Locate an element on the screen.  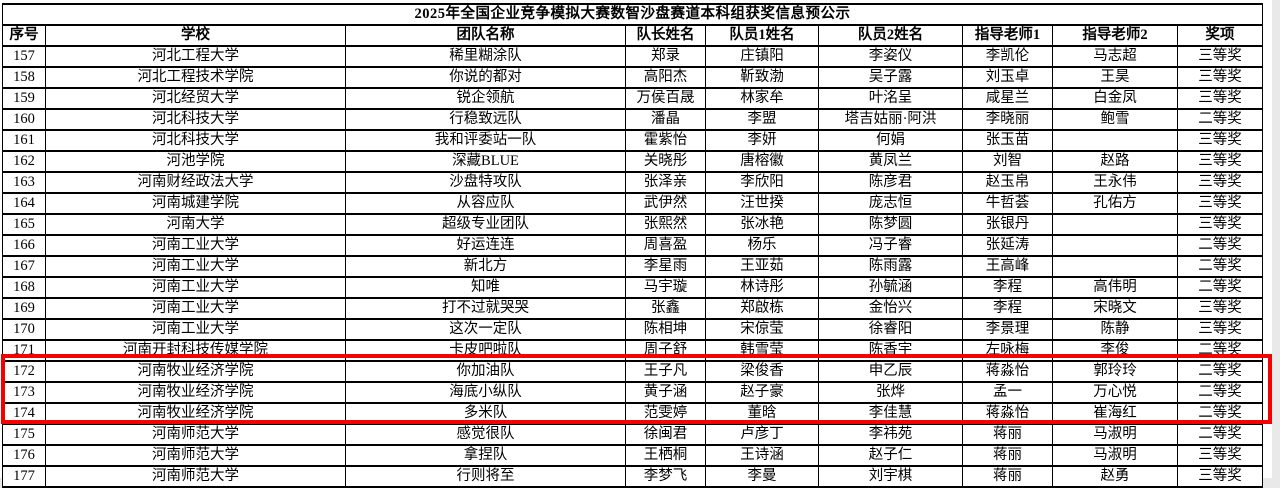
table-row: 159 河北经贸大学 锐企领航 万侯百晟 林家牟 叶洺呈 咸星兰 白金凤 三等奖 is located at coordinates (633, 98).